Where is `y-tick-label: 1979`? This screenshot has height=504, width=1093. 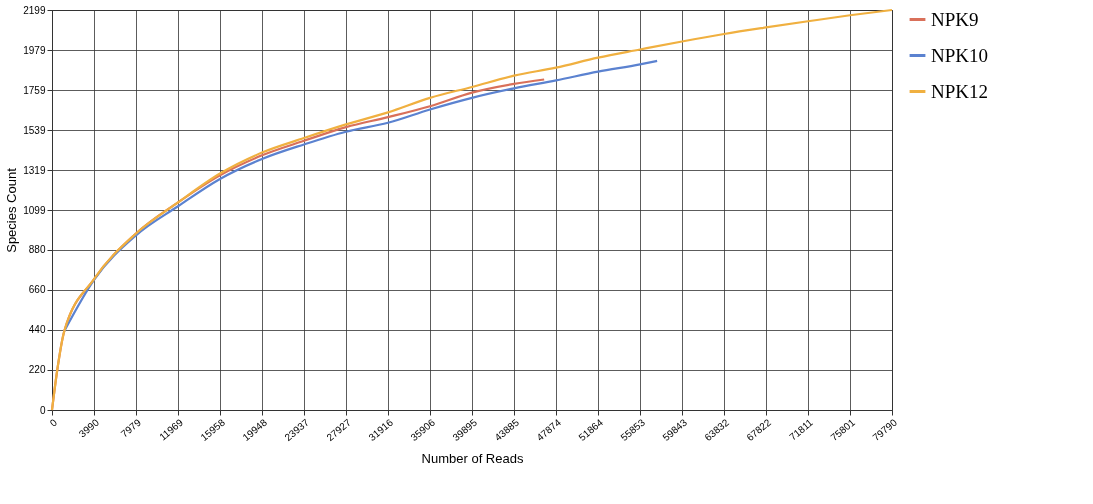
y-tick-label: 1979 is located at coordinates (34, 50).